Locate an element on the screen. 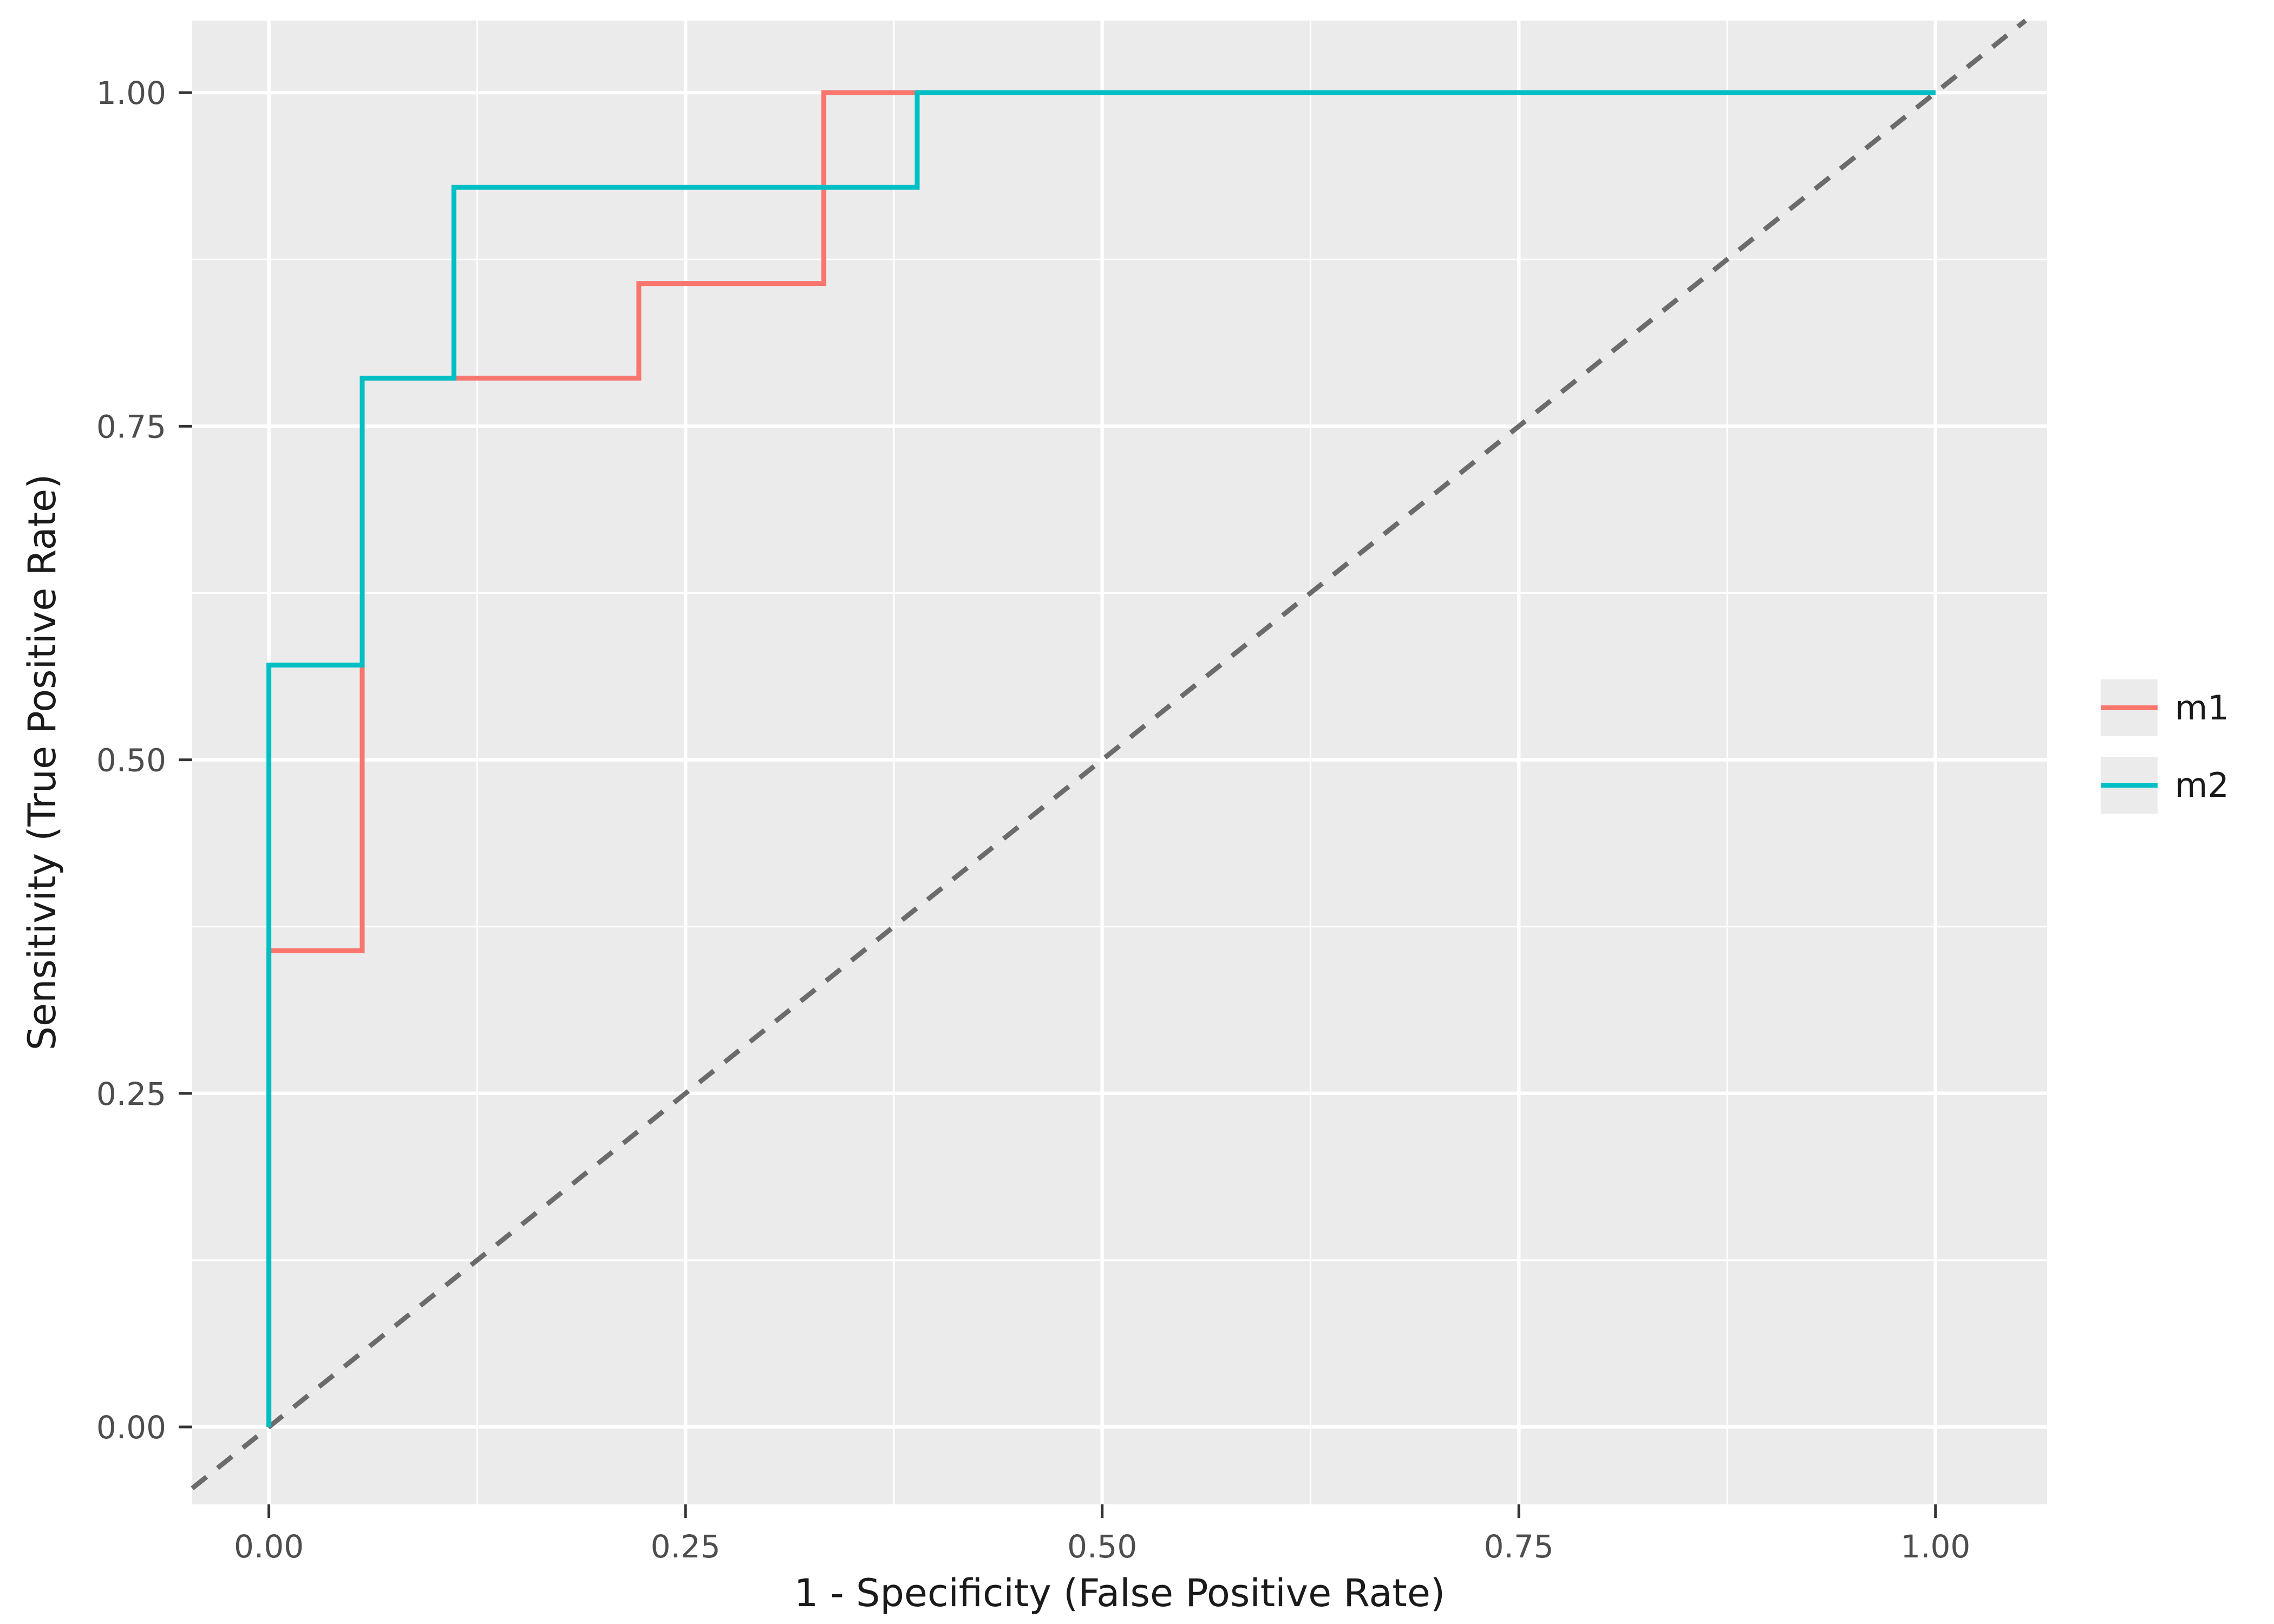  y-tick-label: 0.75 is located at coordinates (131, 426).